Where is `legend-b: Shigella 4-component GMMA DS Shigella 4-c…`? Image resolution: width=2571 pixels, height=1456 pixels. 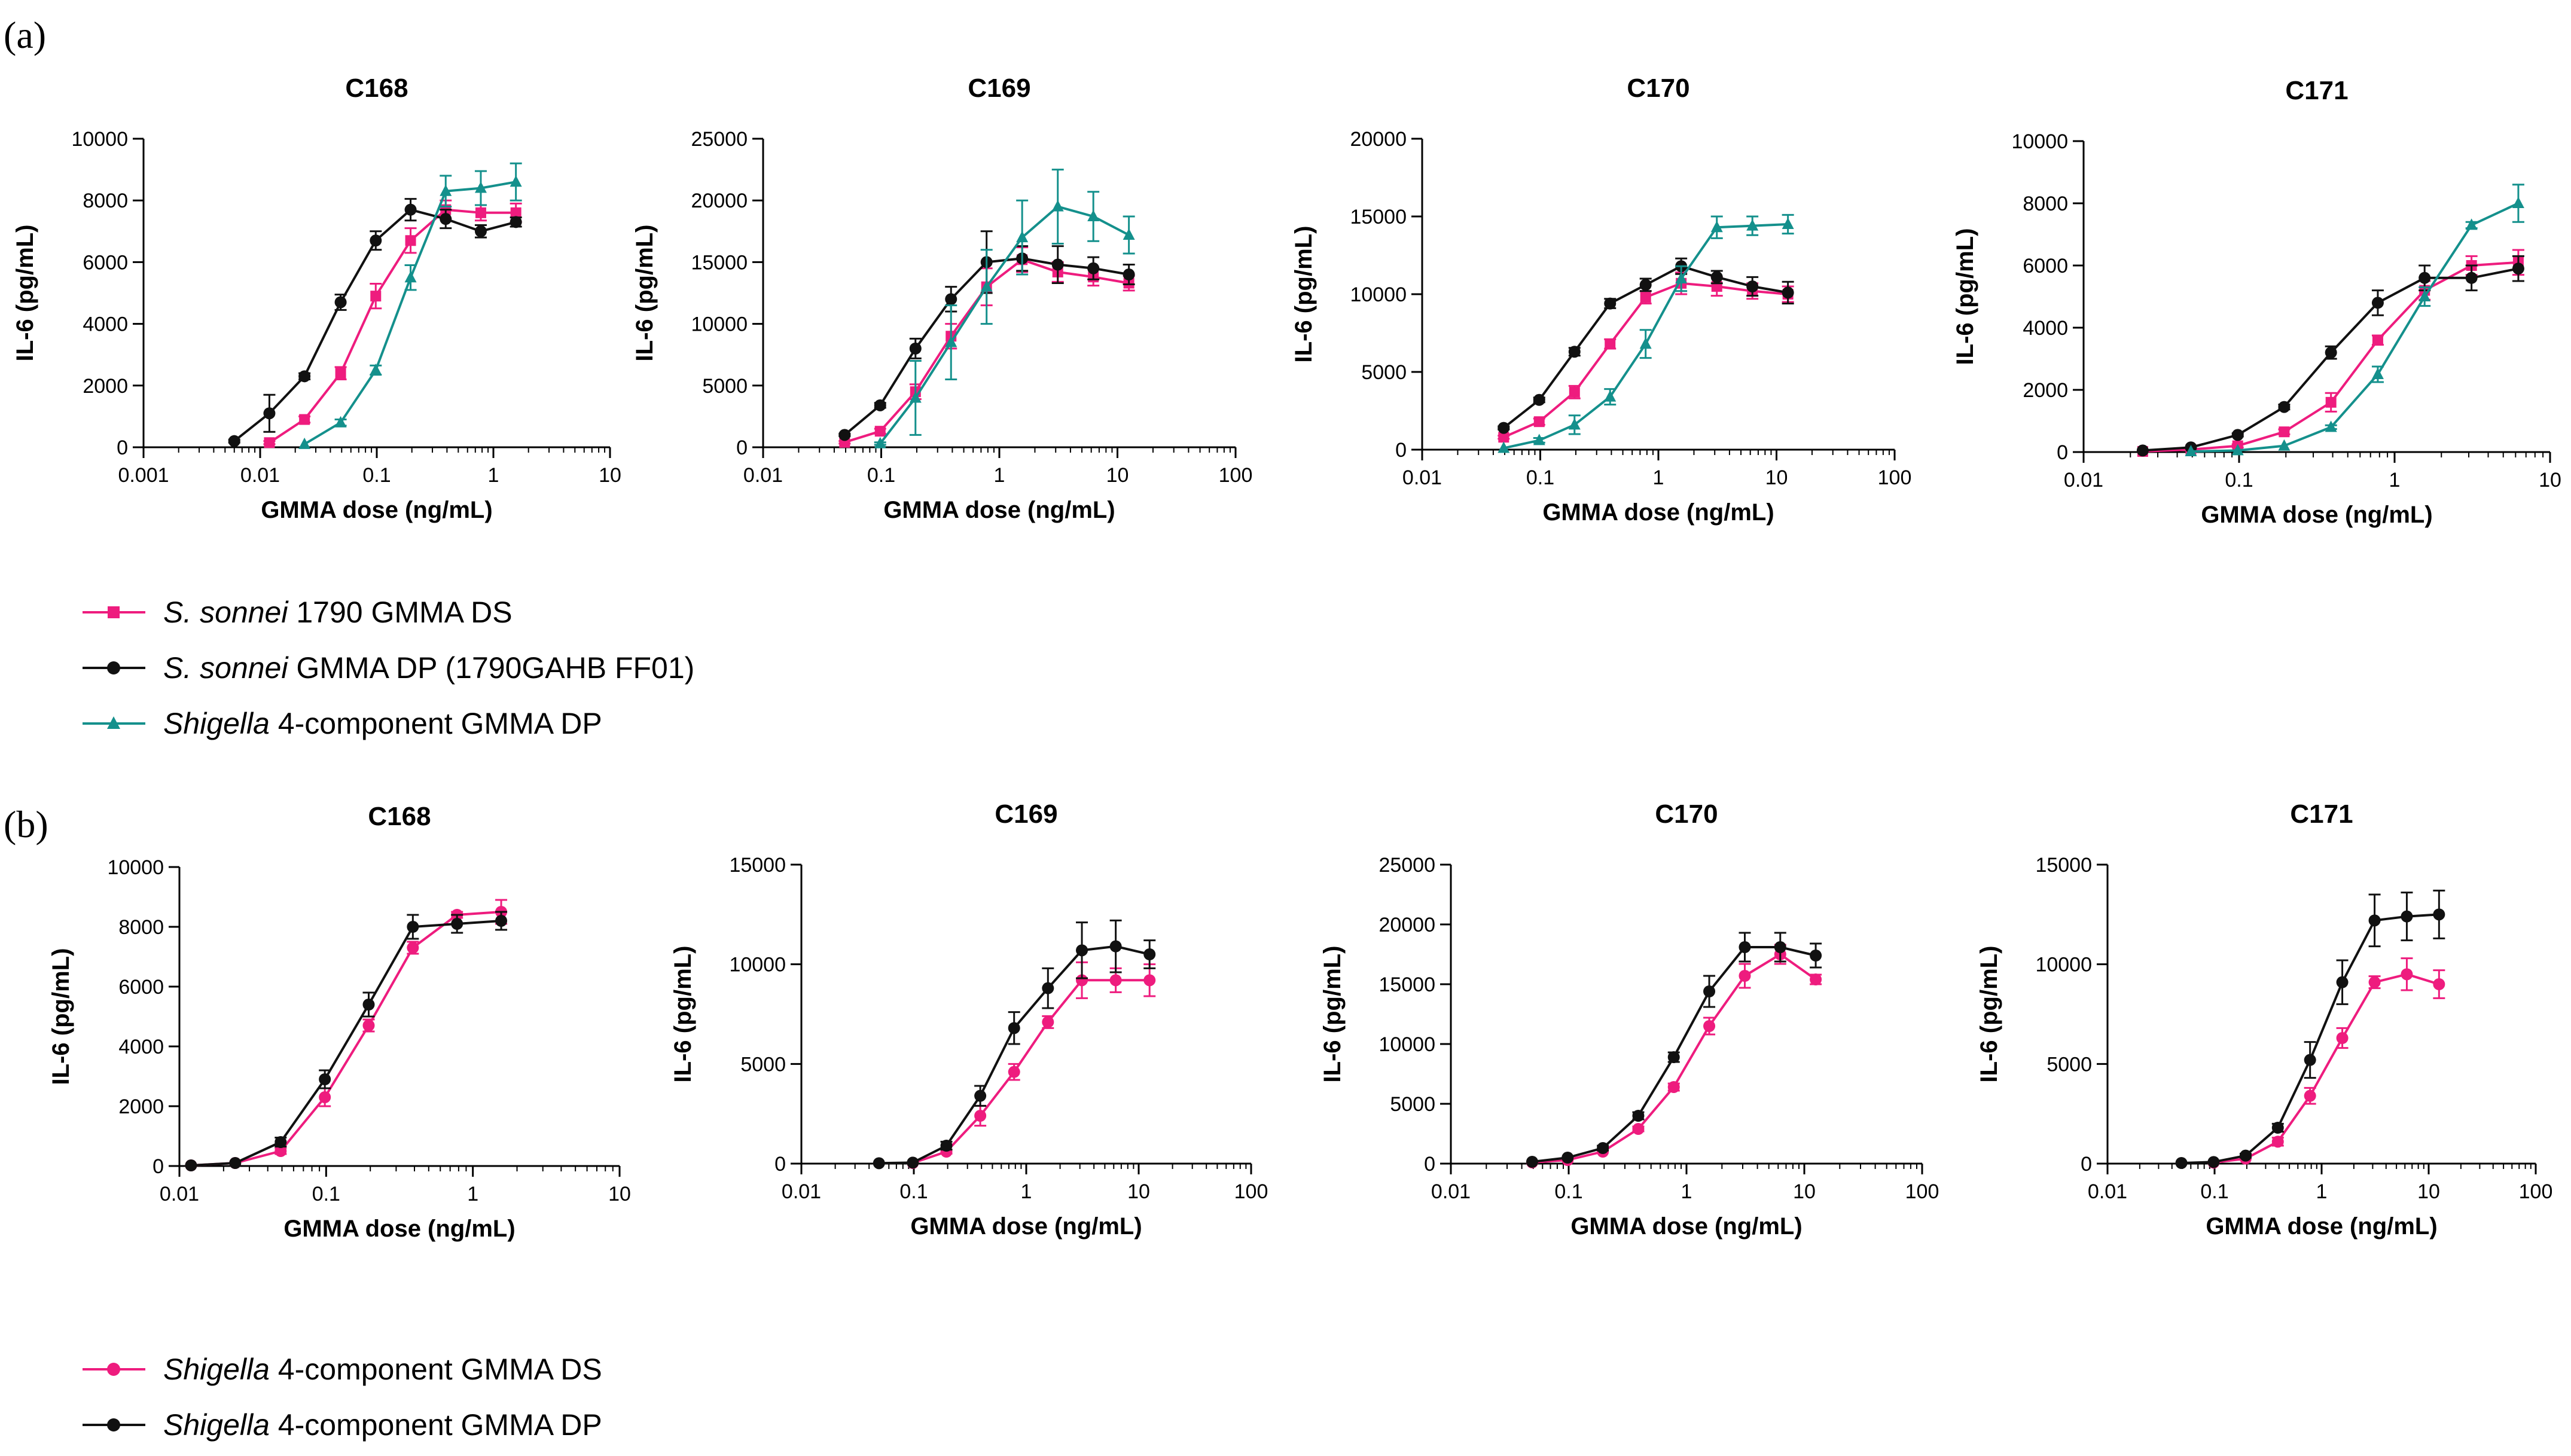 legend-b: Shigella 4-component GMMA DS Shigella 4-c… is located at coordinates (342, 1397).